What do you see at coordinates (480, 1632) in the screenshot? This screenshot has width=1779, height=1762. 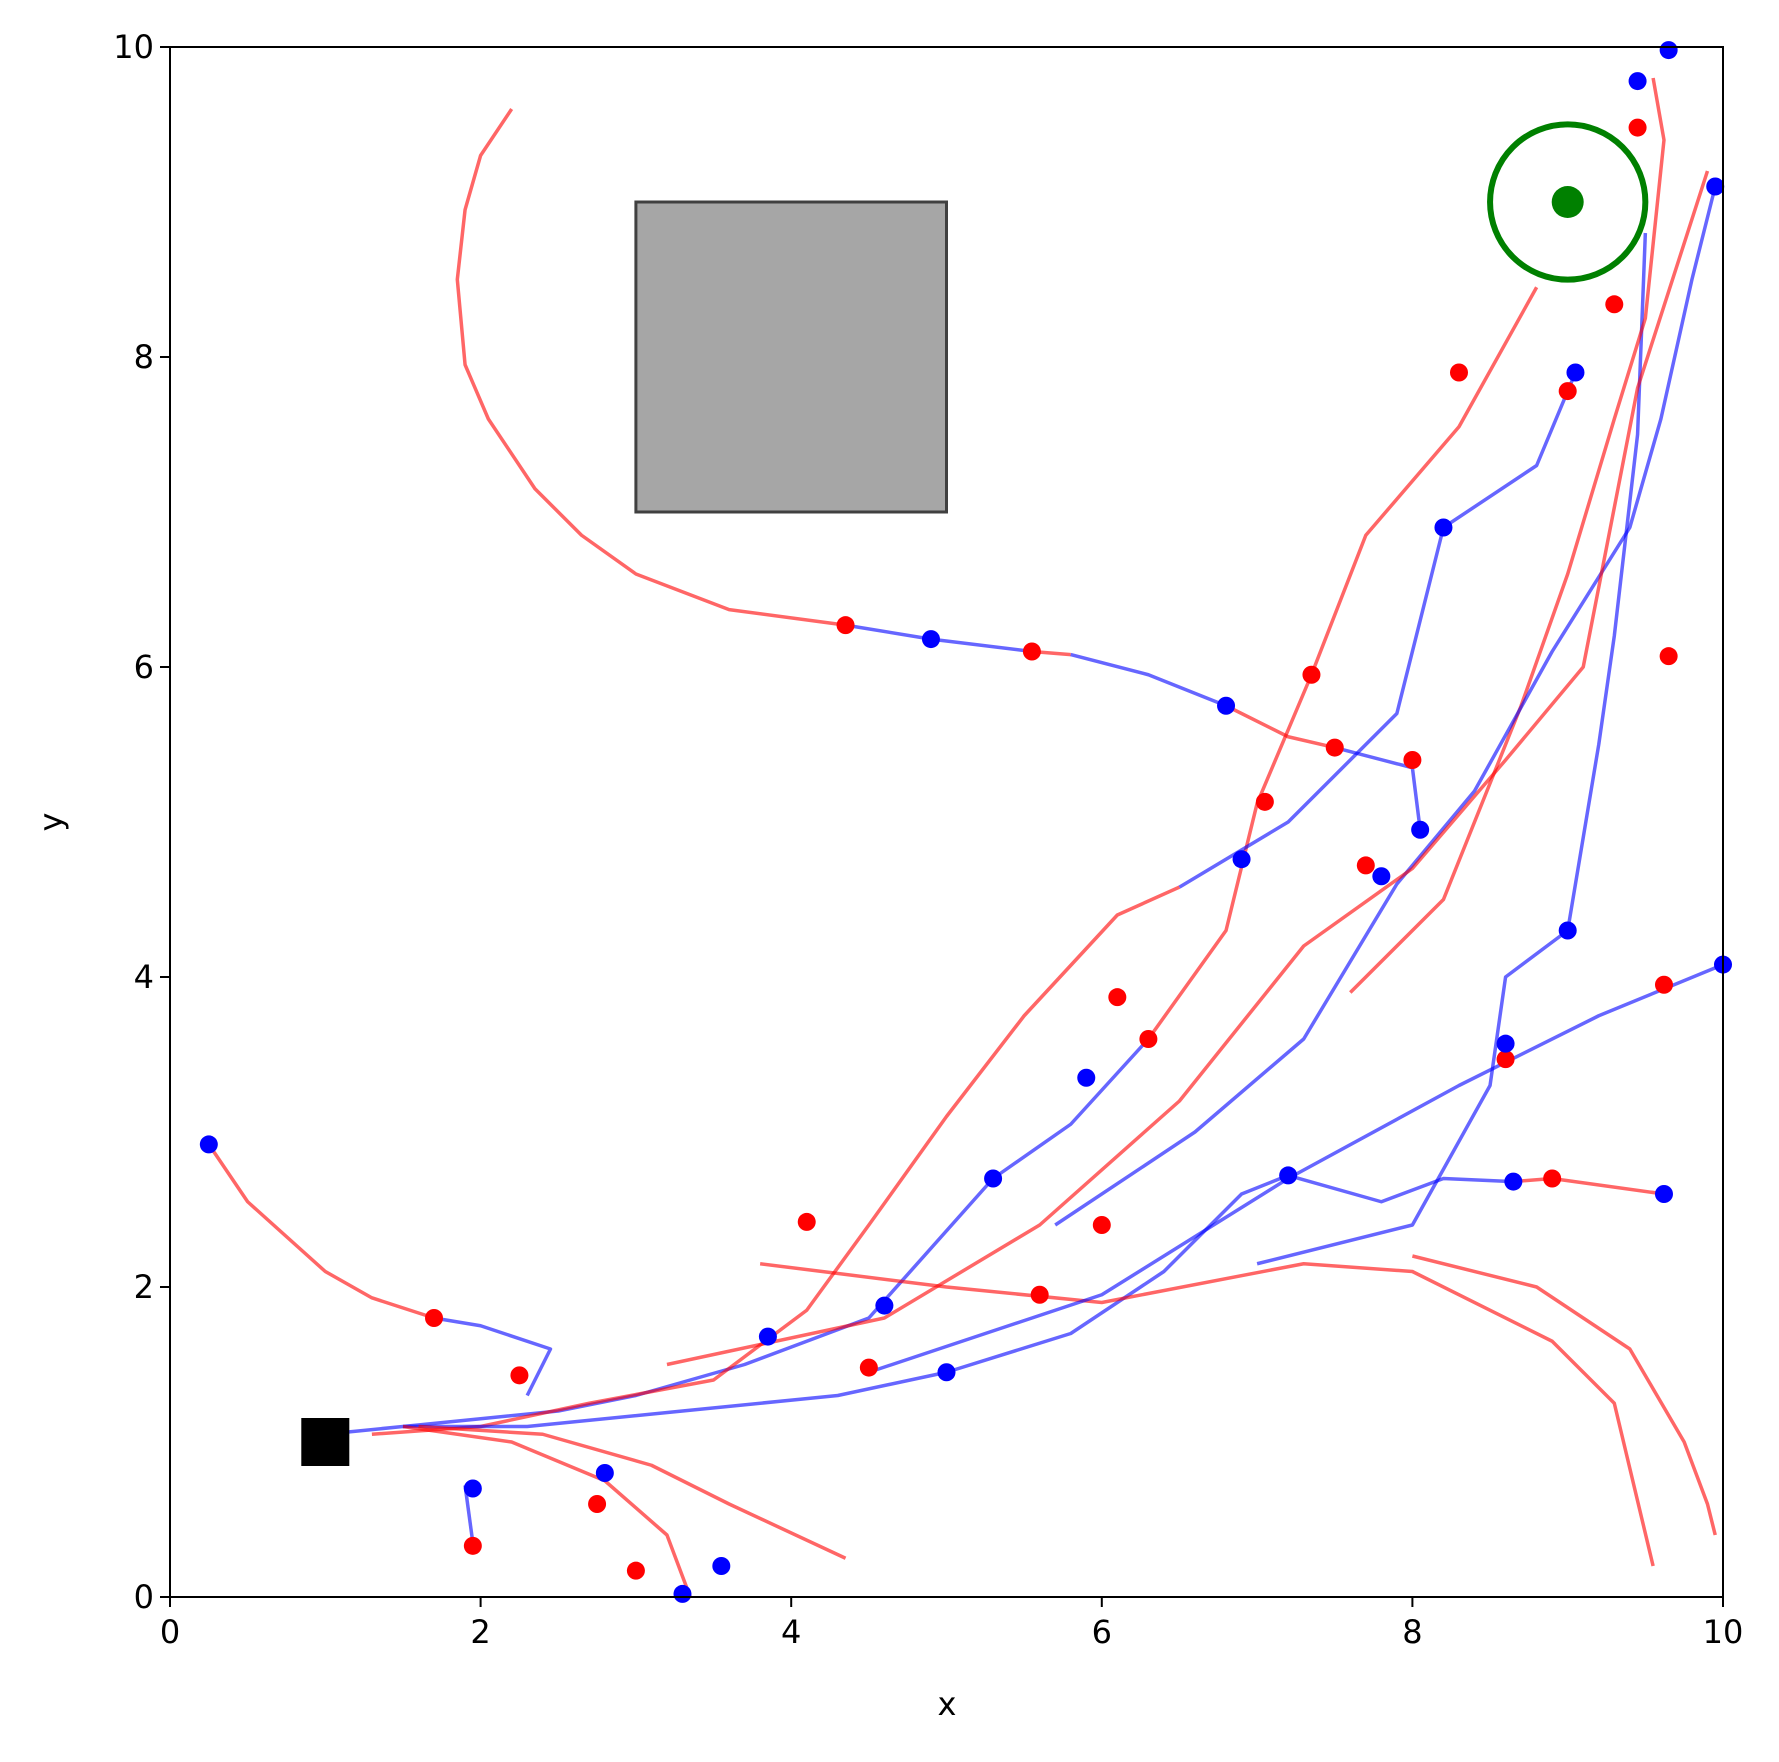 I see `x-tick-label: 2` at bounding box center [480, 1632].